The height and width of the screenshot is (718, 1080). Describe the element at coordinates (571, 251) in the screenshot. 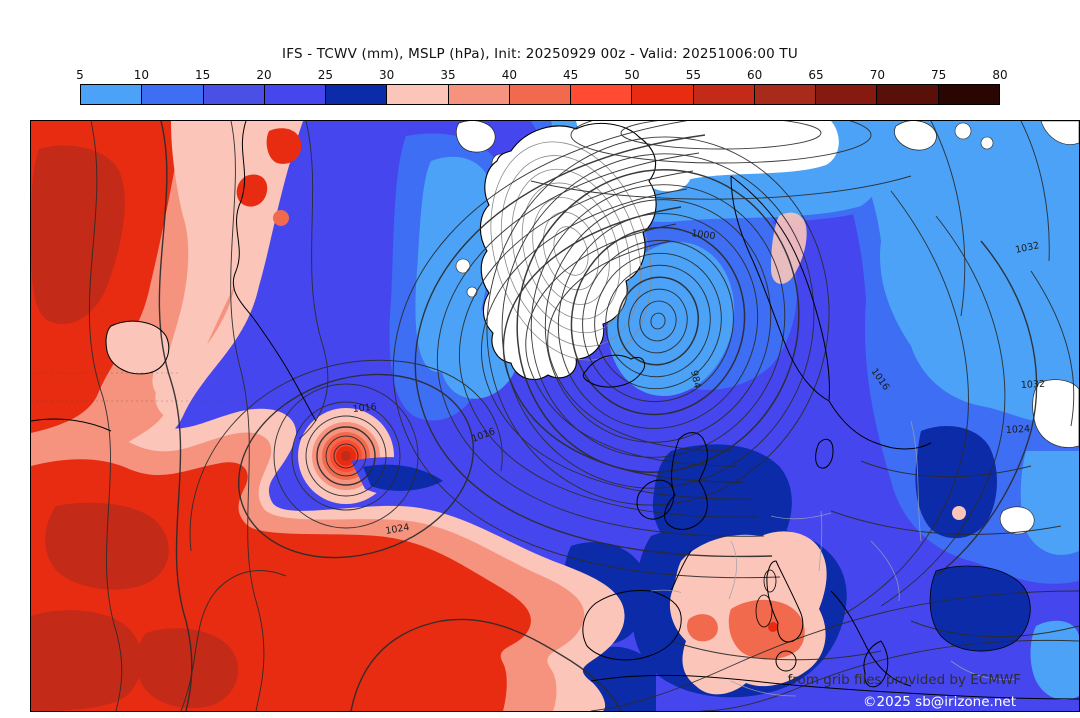

I see `greenland-terrain-contours` at that location.